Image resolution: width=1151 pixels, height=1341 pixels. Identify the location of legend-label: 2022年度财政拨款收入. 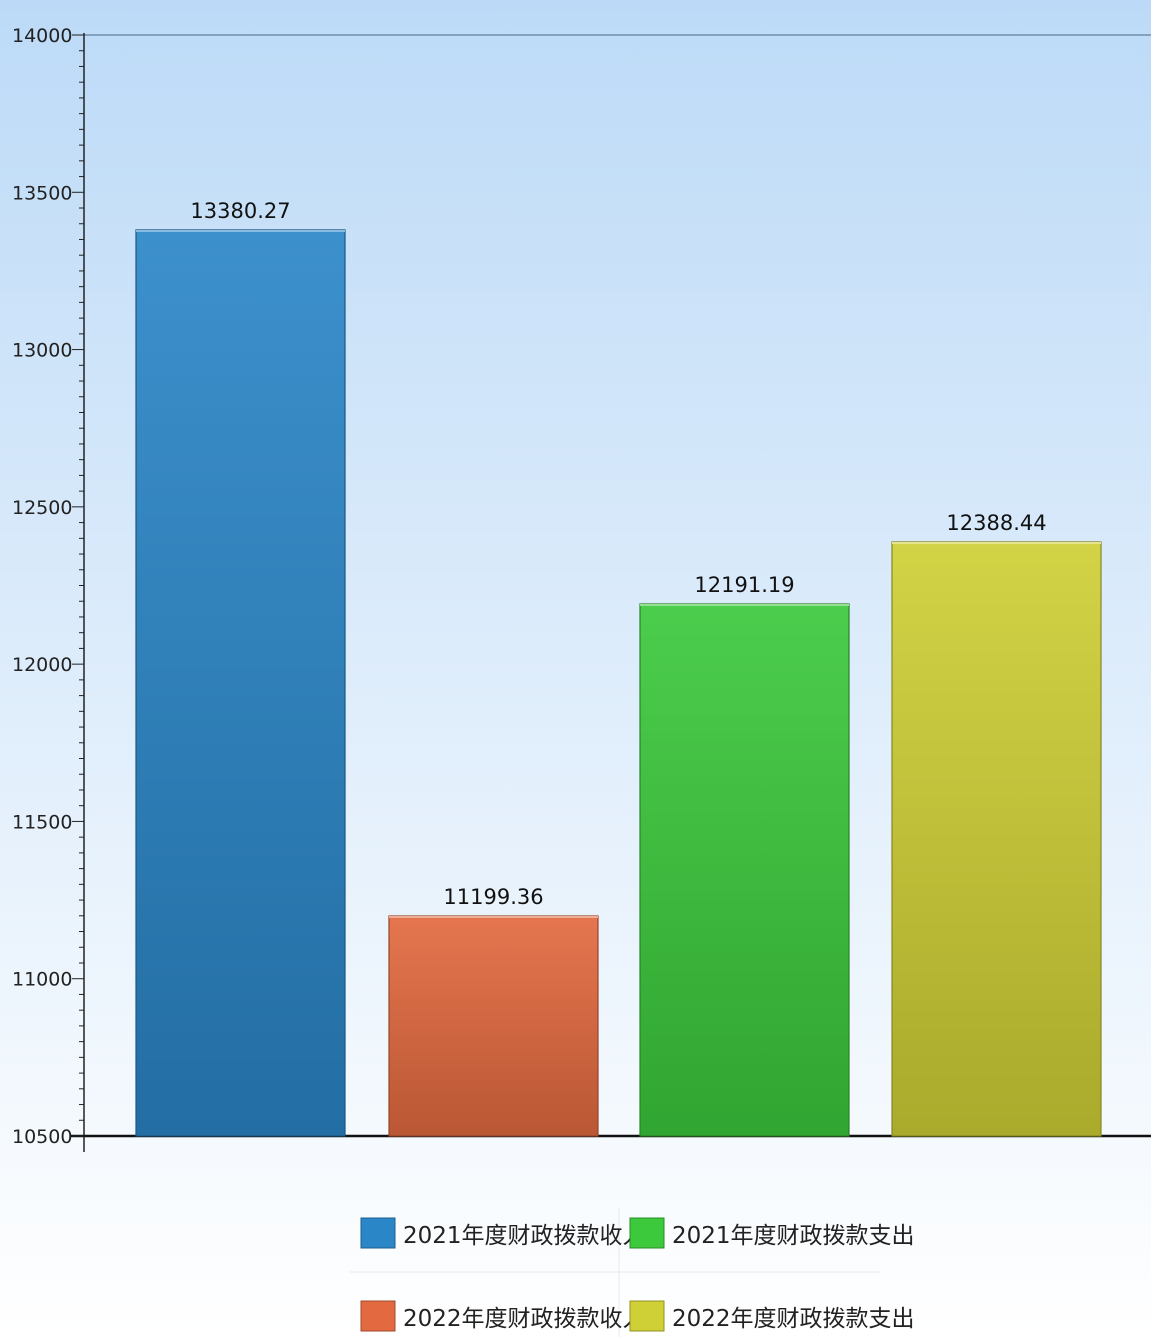
(524, 1319).